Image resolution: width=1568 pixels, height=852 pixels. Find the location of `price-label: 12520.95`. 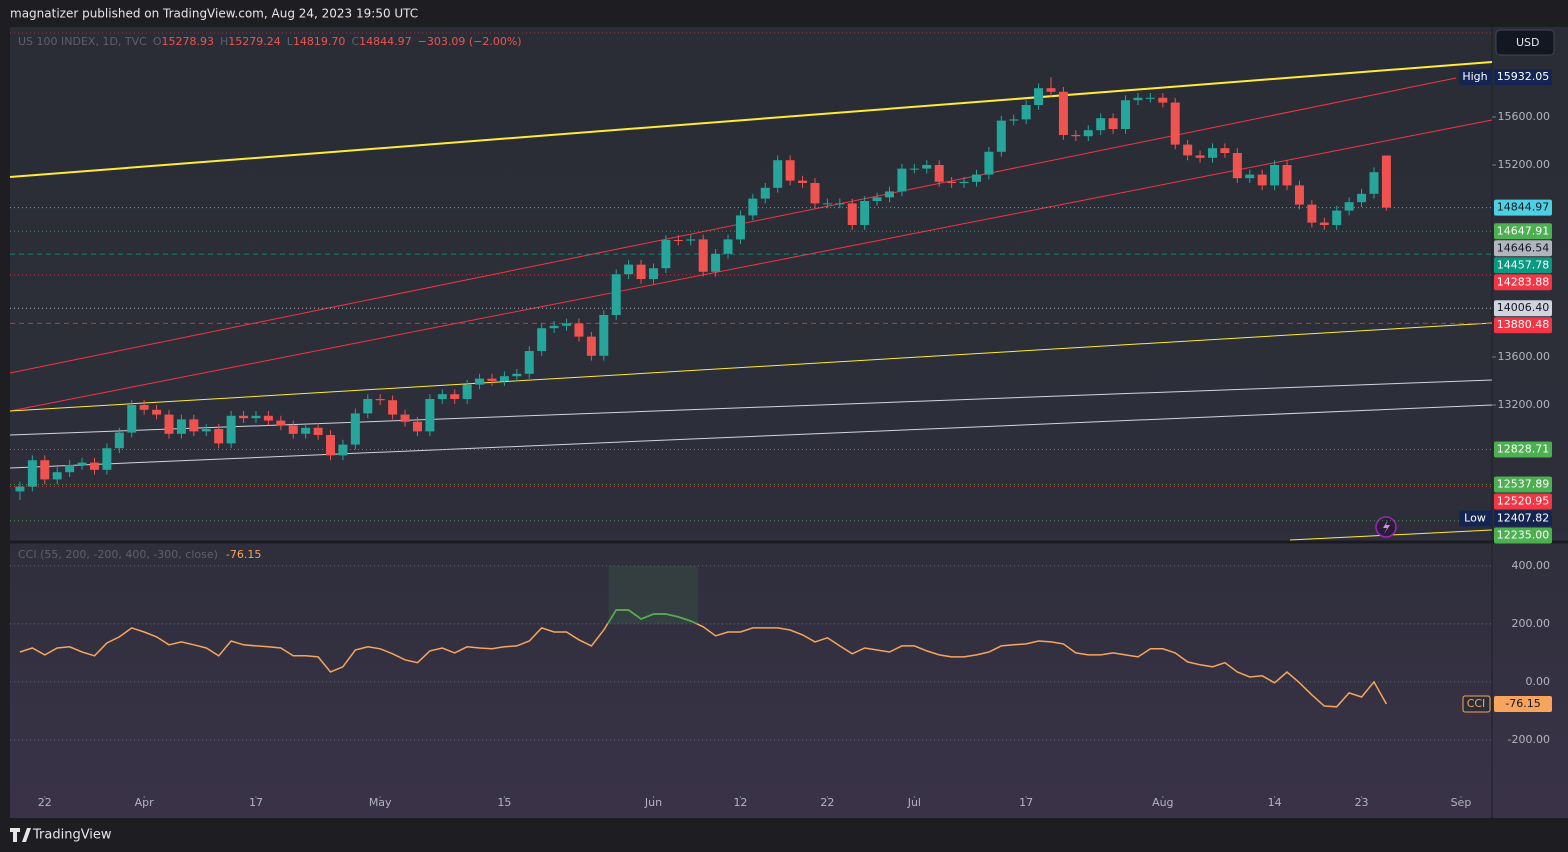

price-label: 12520.95 is located at coordinates (1523, 500).